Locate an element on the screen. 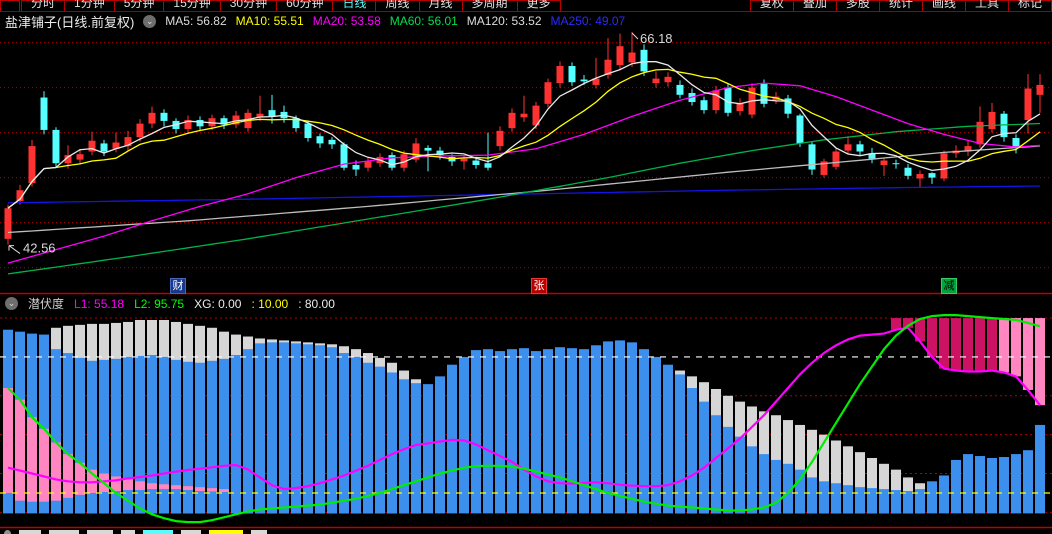  menu-item-left-10: 更多 is located at coordinates (538, 5).